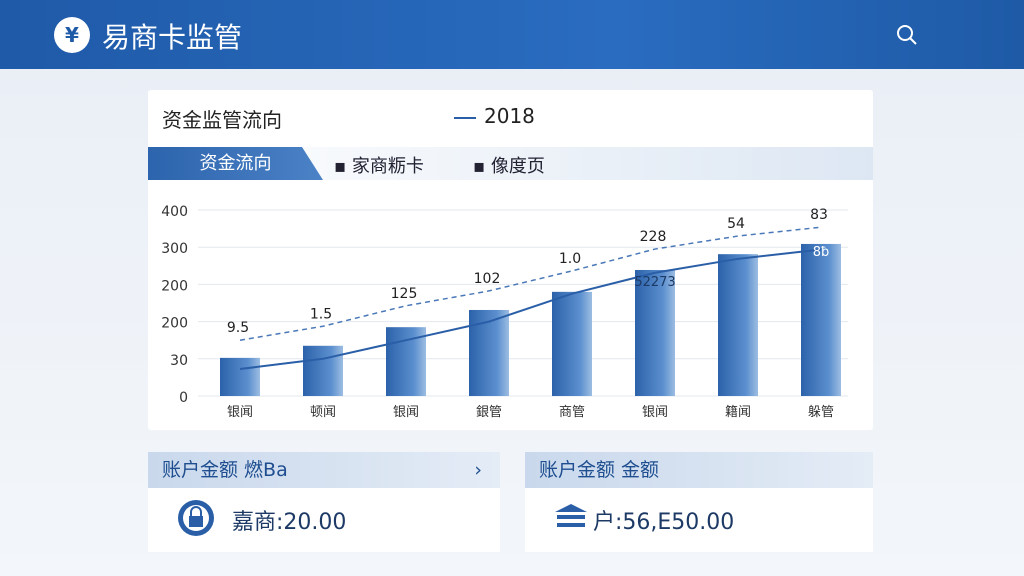  What do you see at coordinates (323, 412) in the screenshot?
I see `x-tick-label: 顿闻` at bounding box center [323, 412].